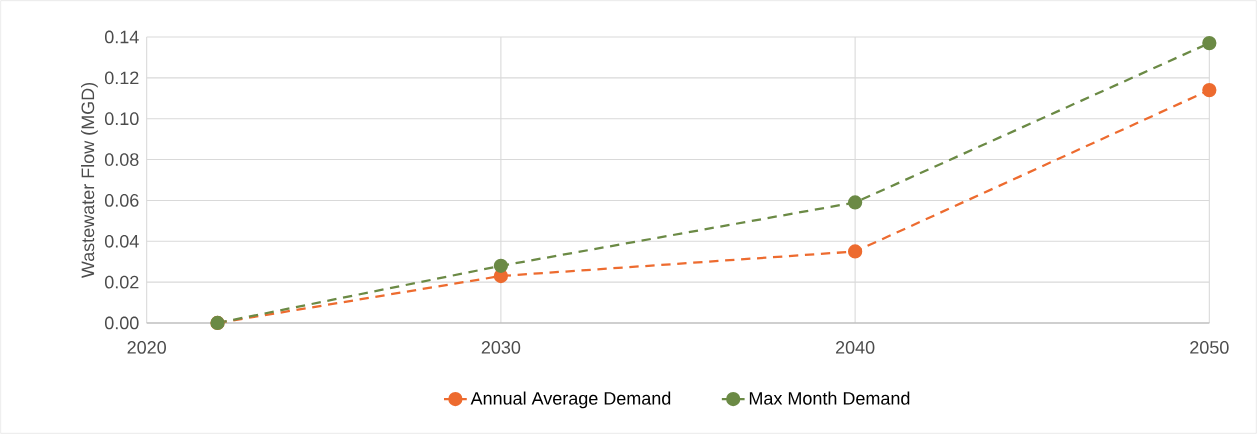 This screenshot has width=1257, height=434. Describe the element at coordinates (501, 347) in the screenshot. I see `x-tick-label: 2030` at that location.